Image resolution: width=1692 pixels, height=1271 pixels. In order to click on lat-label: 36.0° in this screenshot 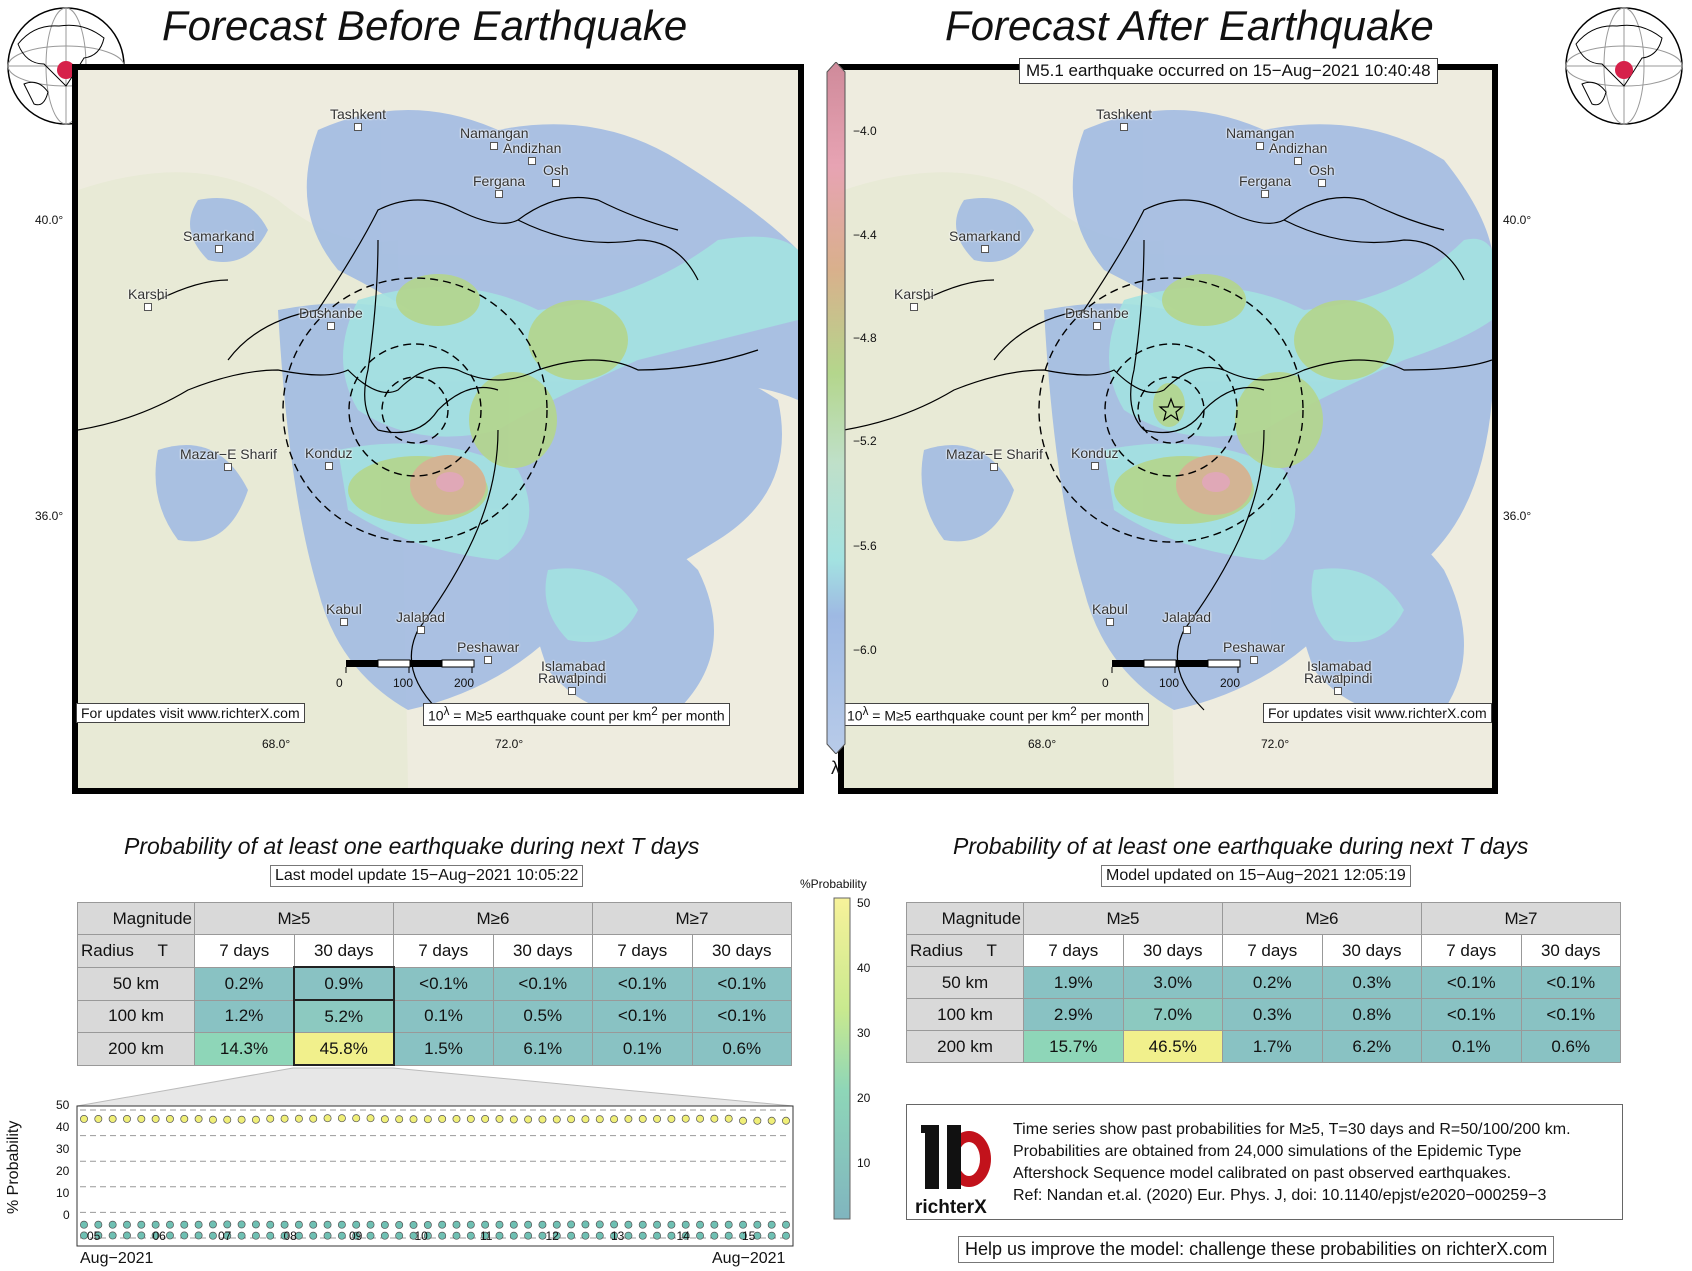, I will do `click(49, 516)`.